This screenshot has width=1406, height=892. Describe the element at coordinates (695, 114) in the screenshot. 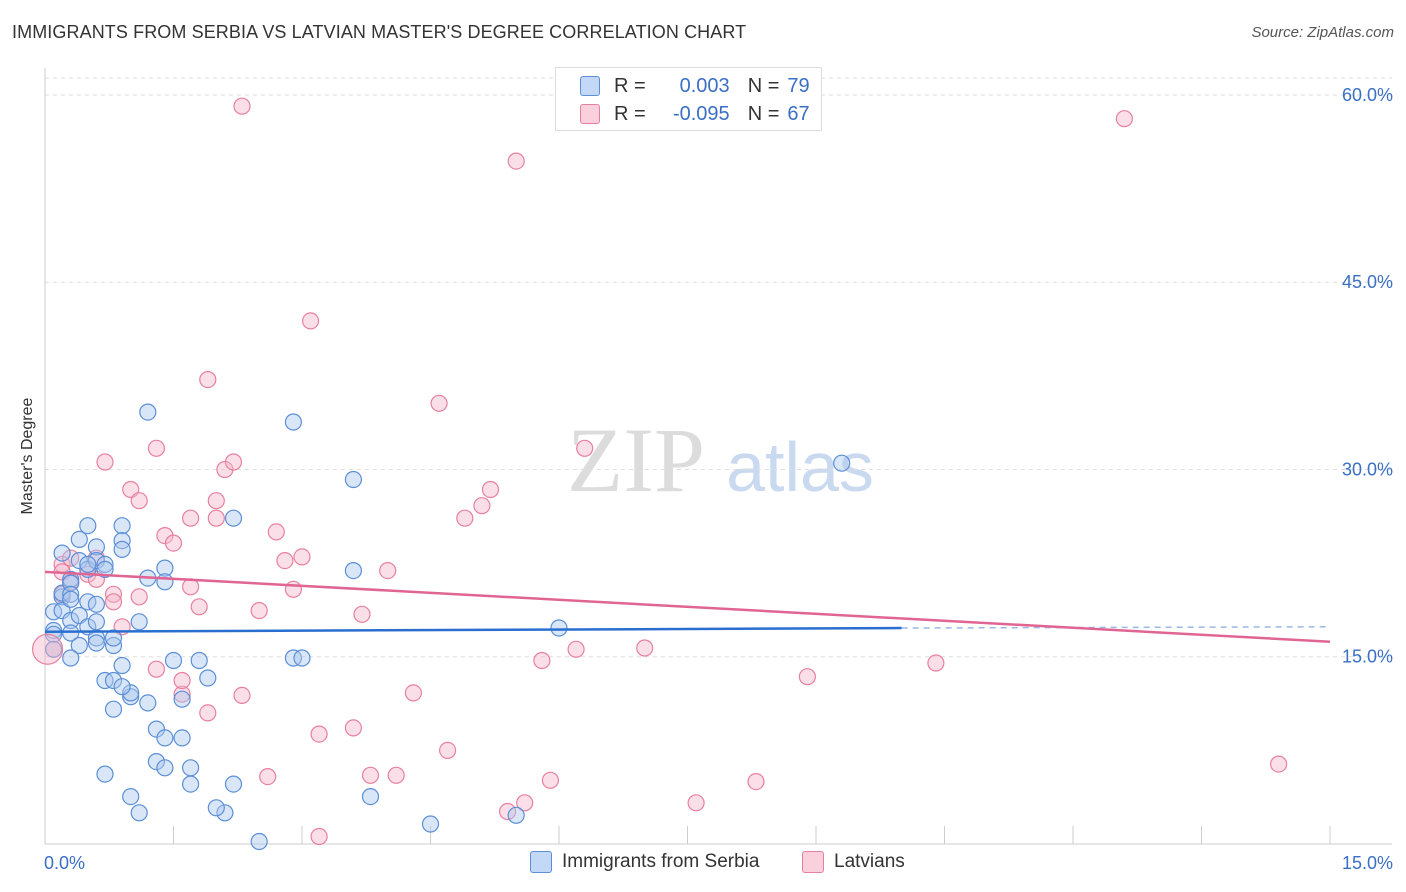

I see `legend-row-latvians: R = -0.095 N = 67` at that location.